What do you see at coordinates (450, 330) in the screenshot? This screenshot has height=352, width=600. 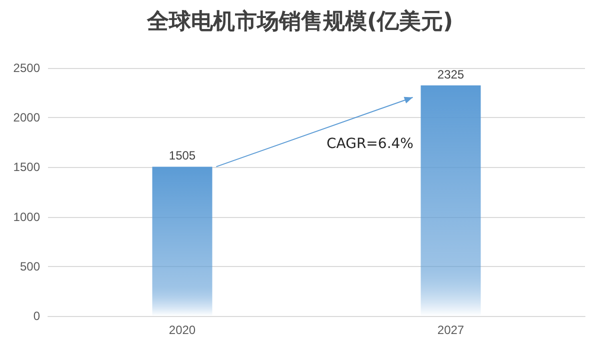 I see `x-tick-label: 2027` at bounding box center [450, 330].